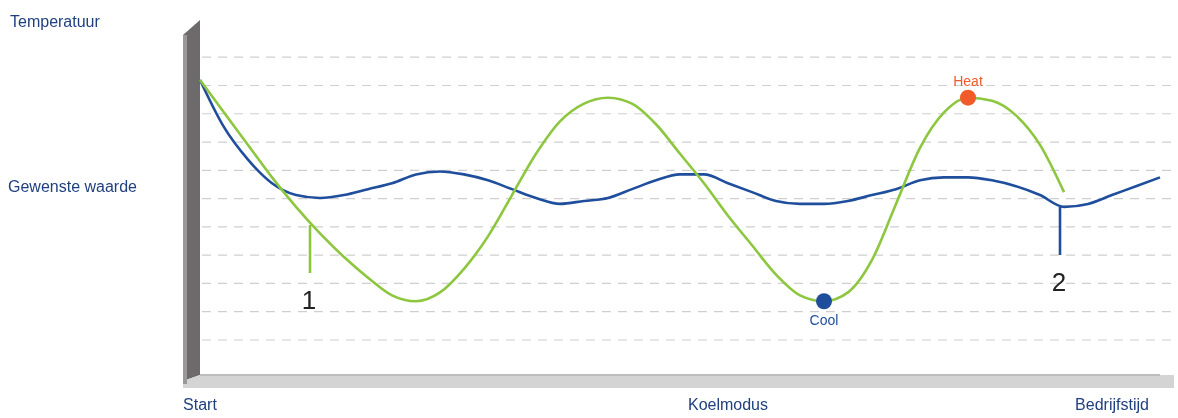 This screenshot has height=418, width=1178. What do you see at coordinates (1059, 282) in the screenshot?
I see `annotation: 2` at bounding box center [1059, 282].